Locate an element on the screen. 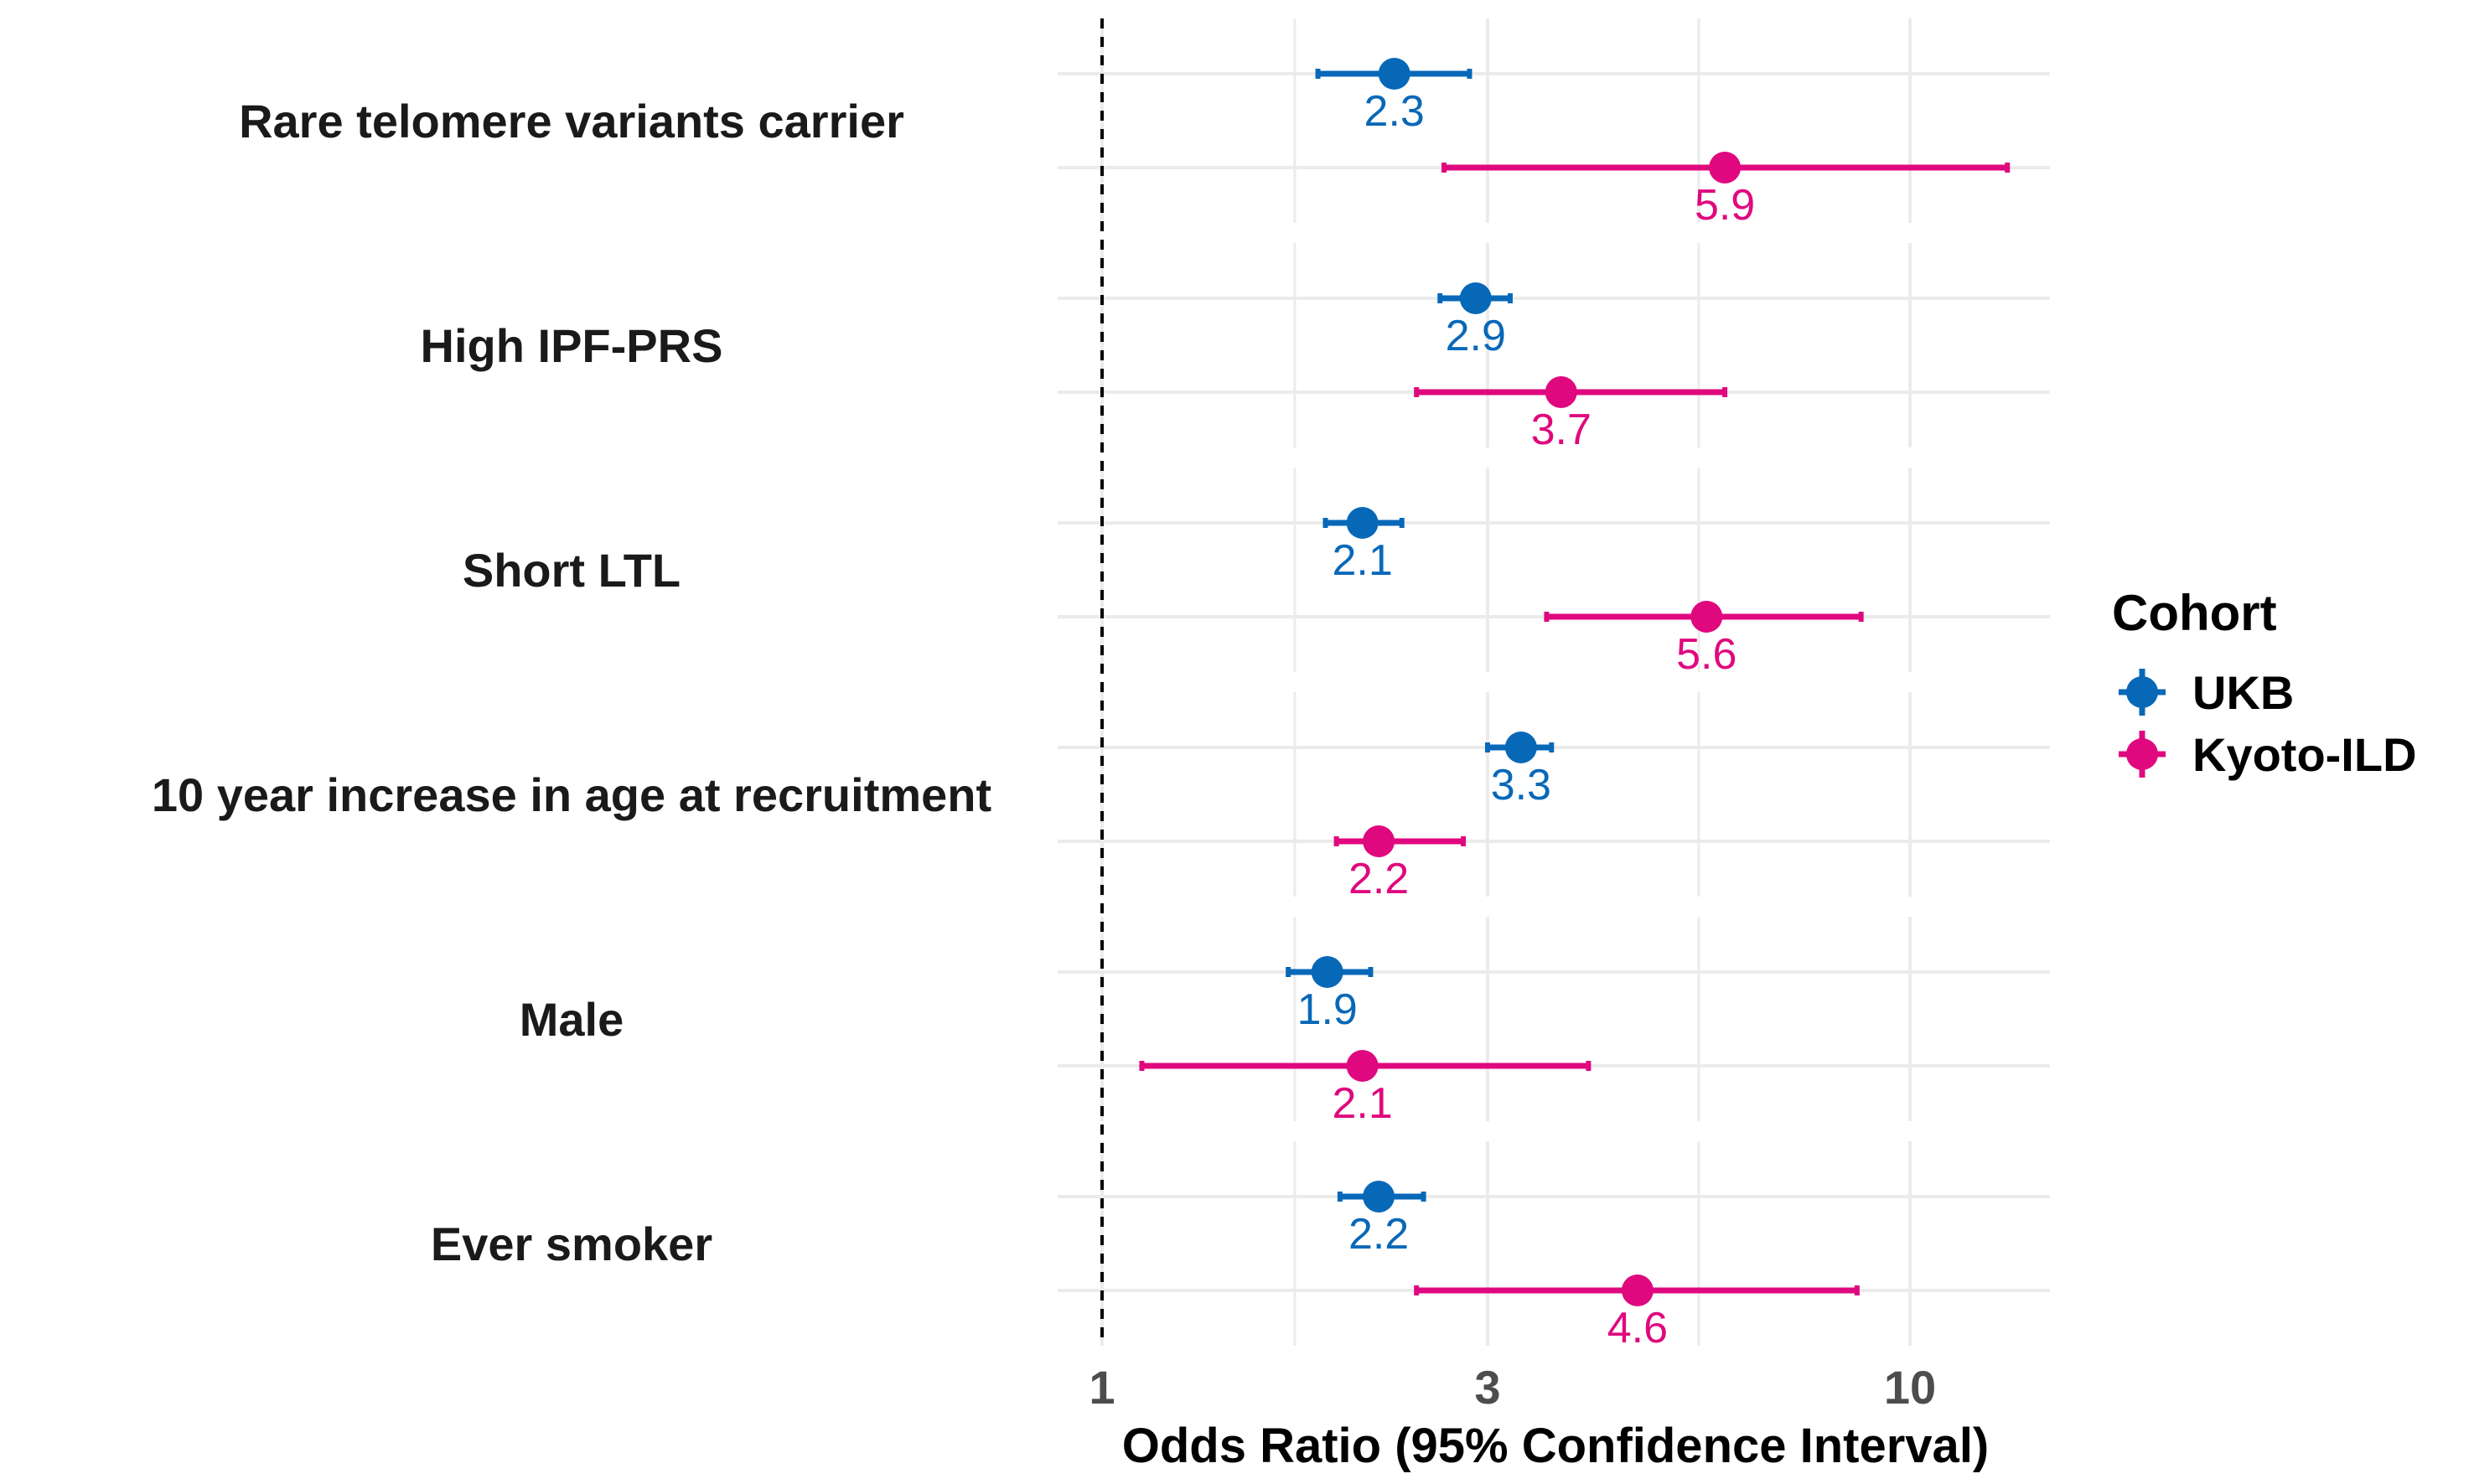 The height and width of the screenshot is (1484, 2474). category-label: Short LTL is located at coordinates (572, 570).